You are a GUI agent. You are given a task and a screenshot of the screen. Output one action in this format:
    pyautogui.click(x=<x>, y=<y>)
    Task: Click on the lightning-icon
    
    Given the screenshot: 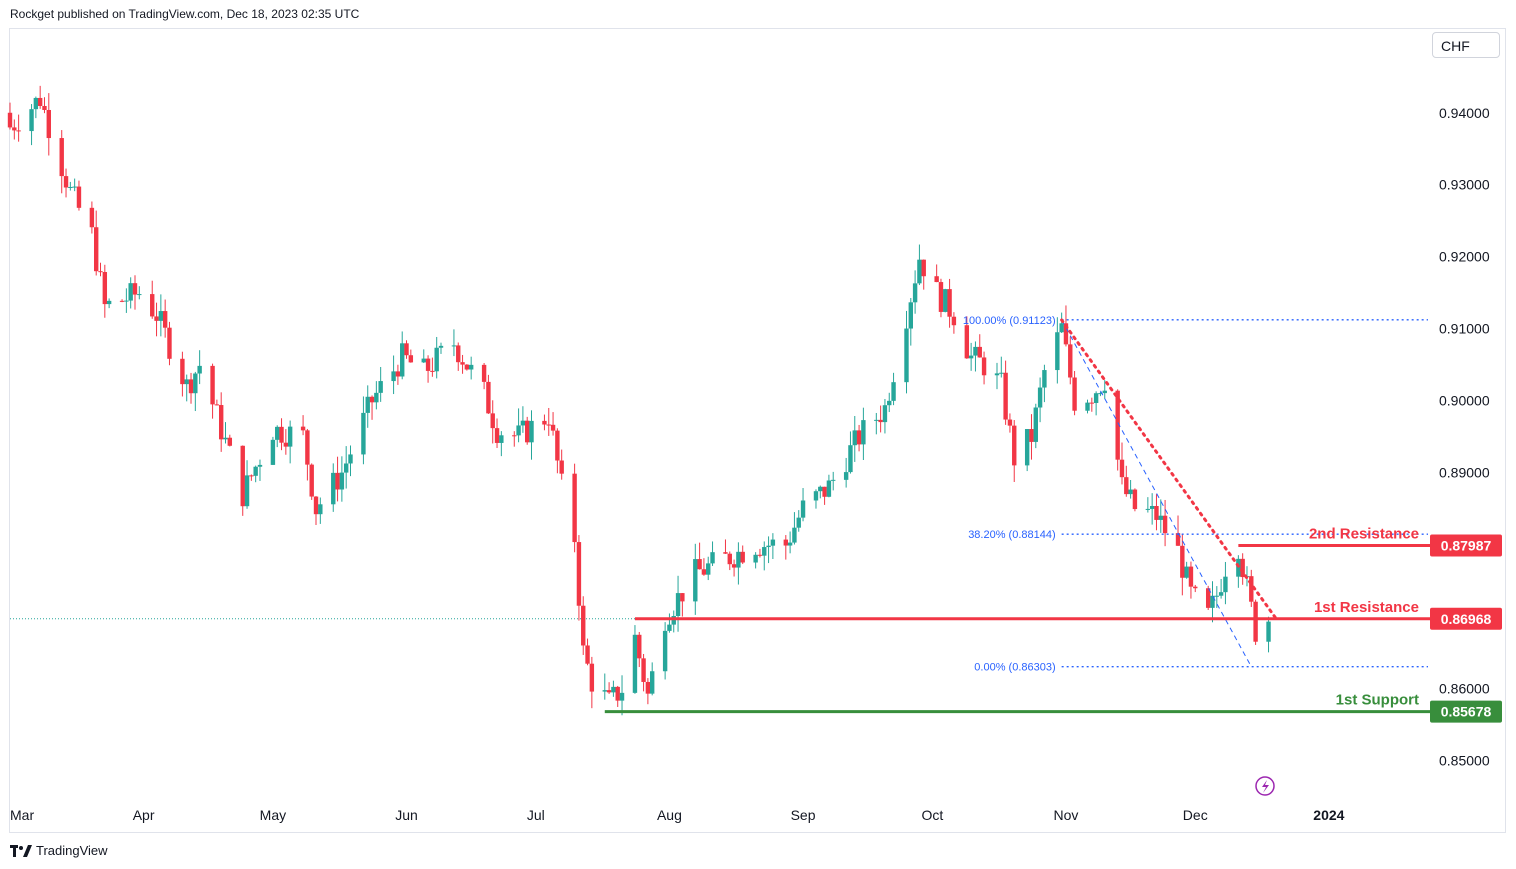 What is the action you would take?
    pyautogui.click(x=1265, y=786)
    